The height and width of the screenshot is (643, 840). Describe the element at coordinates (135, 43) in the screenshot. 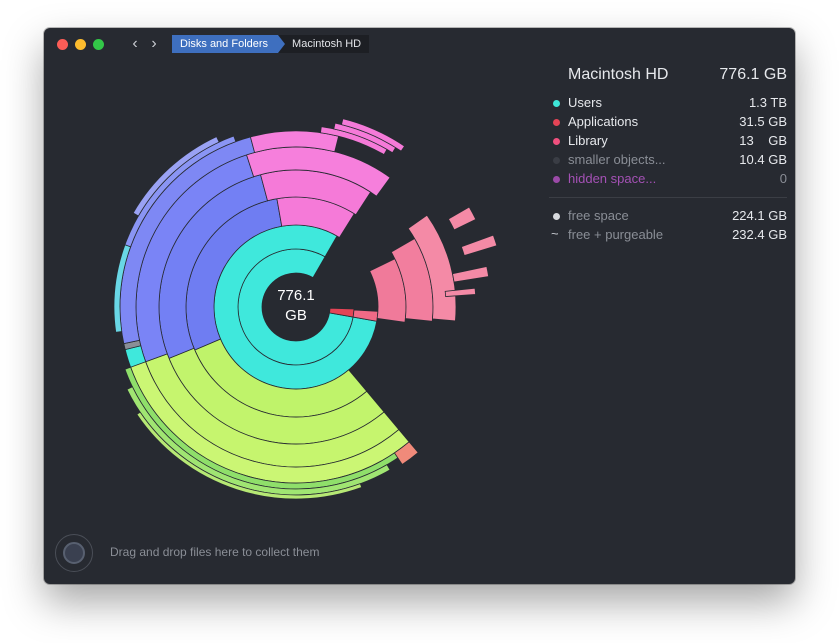

I see `back-chevron-icon: ‹` at that location.